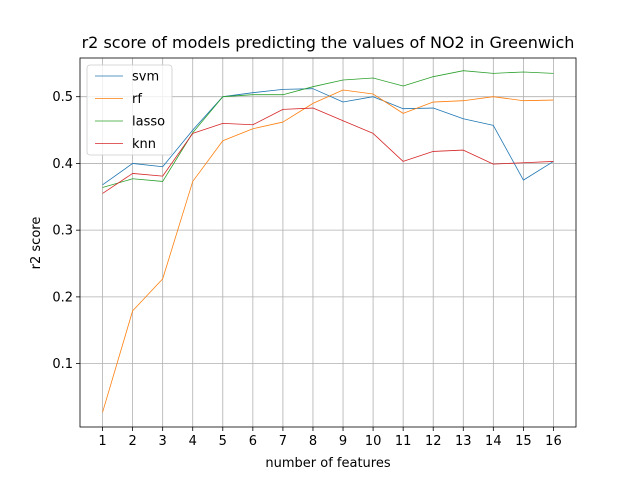 The height and width of the screenshot is (484, 640). I want to click on x-tick-label: 1, so click(102, 441).